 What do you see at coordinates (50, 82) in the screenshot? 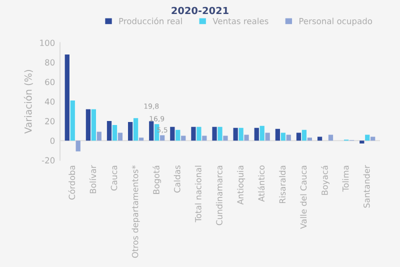
I see `y-tick-label: 60` at bounding box center [50, 82].